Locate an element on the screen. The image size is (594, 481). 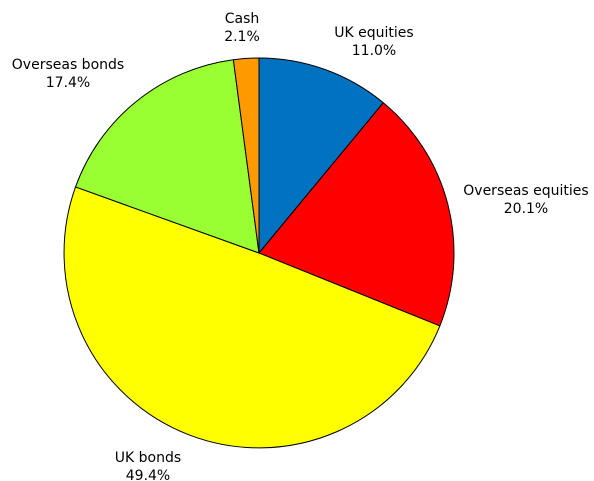
slice-label-percent: 17.4% is located at coordinates (68, 83).